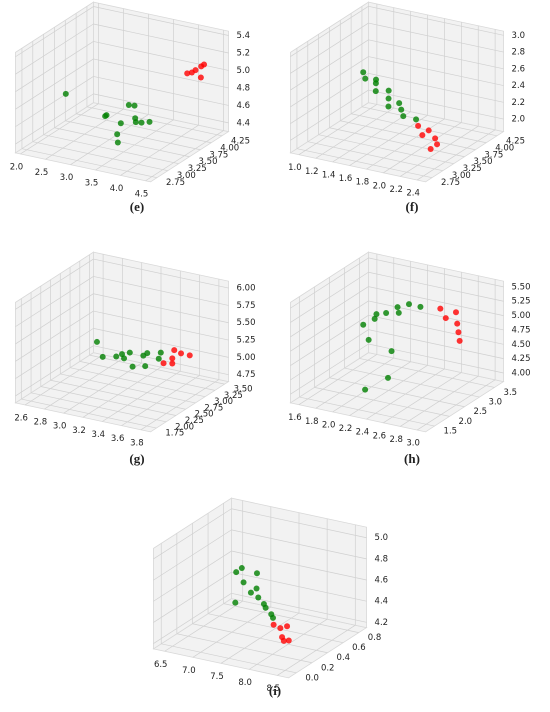 This screenshot has height=712, width=550. Describe the element at coordinates (344, 658) in the screenshot. I see `y-tick-label: 0.4` at that location.